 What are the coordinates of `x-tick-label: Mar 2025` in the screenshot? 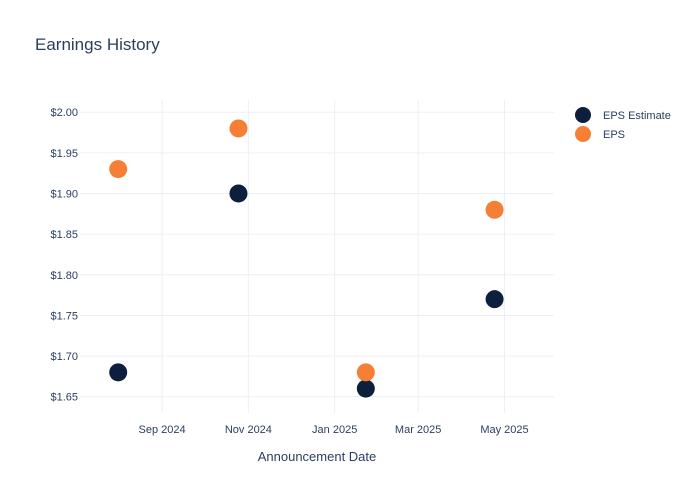 It's located at (418, 430).